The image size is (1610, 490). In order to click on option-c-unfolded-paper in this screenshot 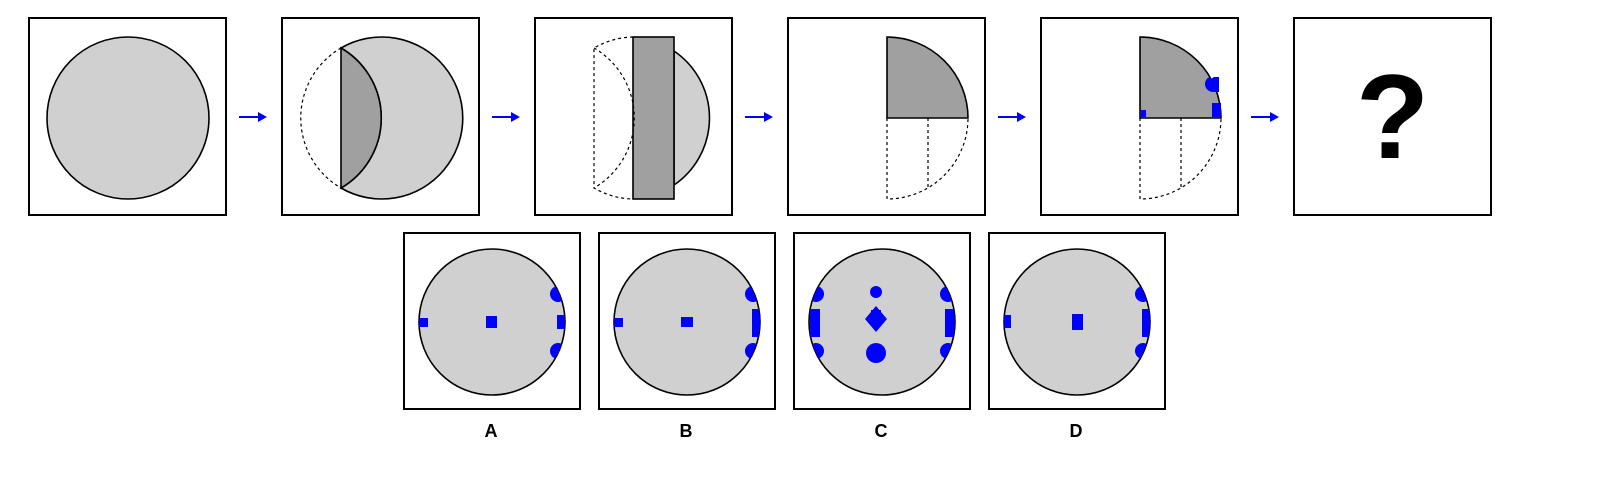, I will do `click(882, 322)`.